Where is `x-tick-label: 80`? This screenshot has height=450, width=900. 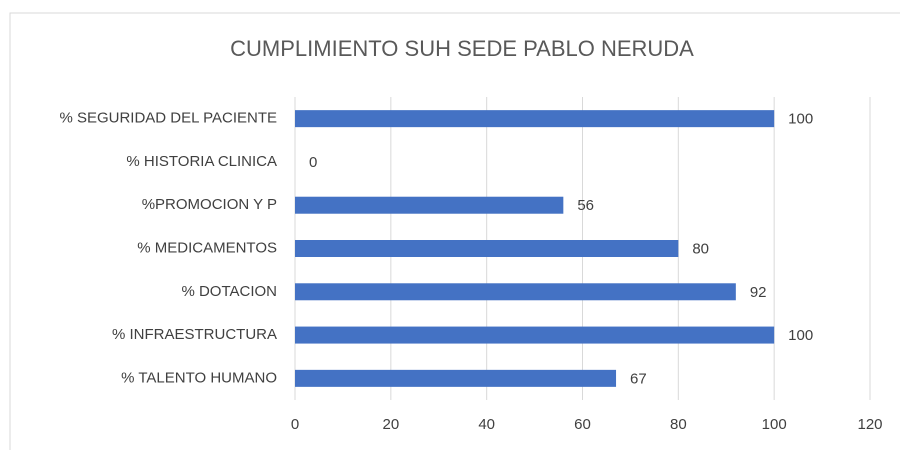
x-tick-label: 80 is located at coordinates (678, 424).